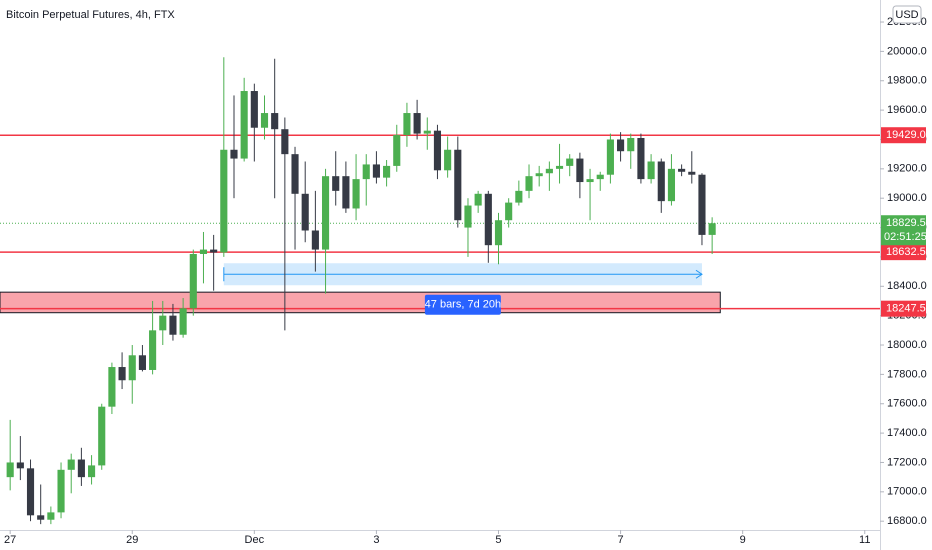  I want to click on x-tick-label: 29, so click(132, 540).